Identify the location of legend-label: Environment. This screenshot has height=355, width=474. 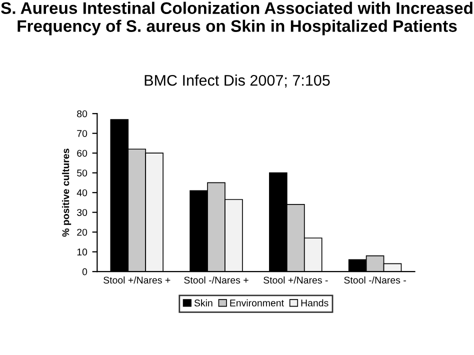
(257, 302).